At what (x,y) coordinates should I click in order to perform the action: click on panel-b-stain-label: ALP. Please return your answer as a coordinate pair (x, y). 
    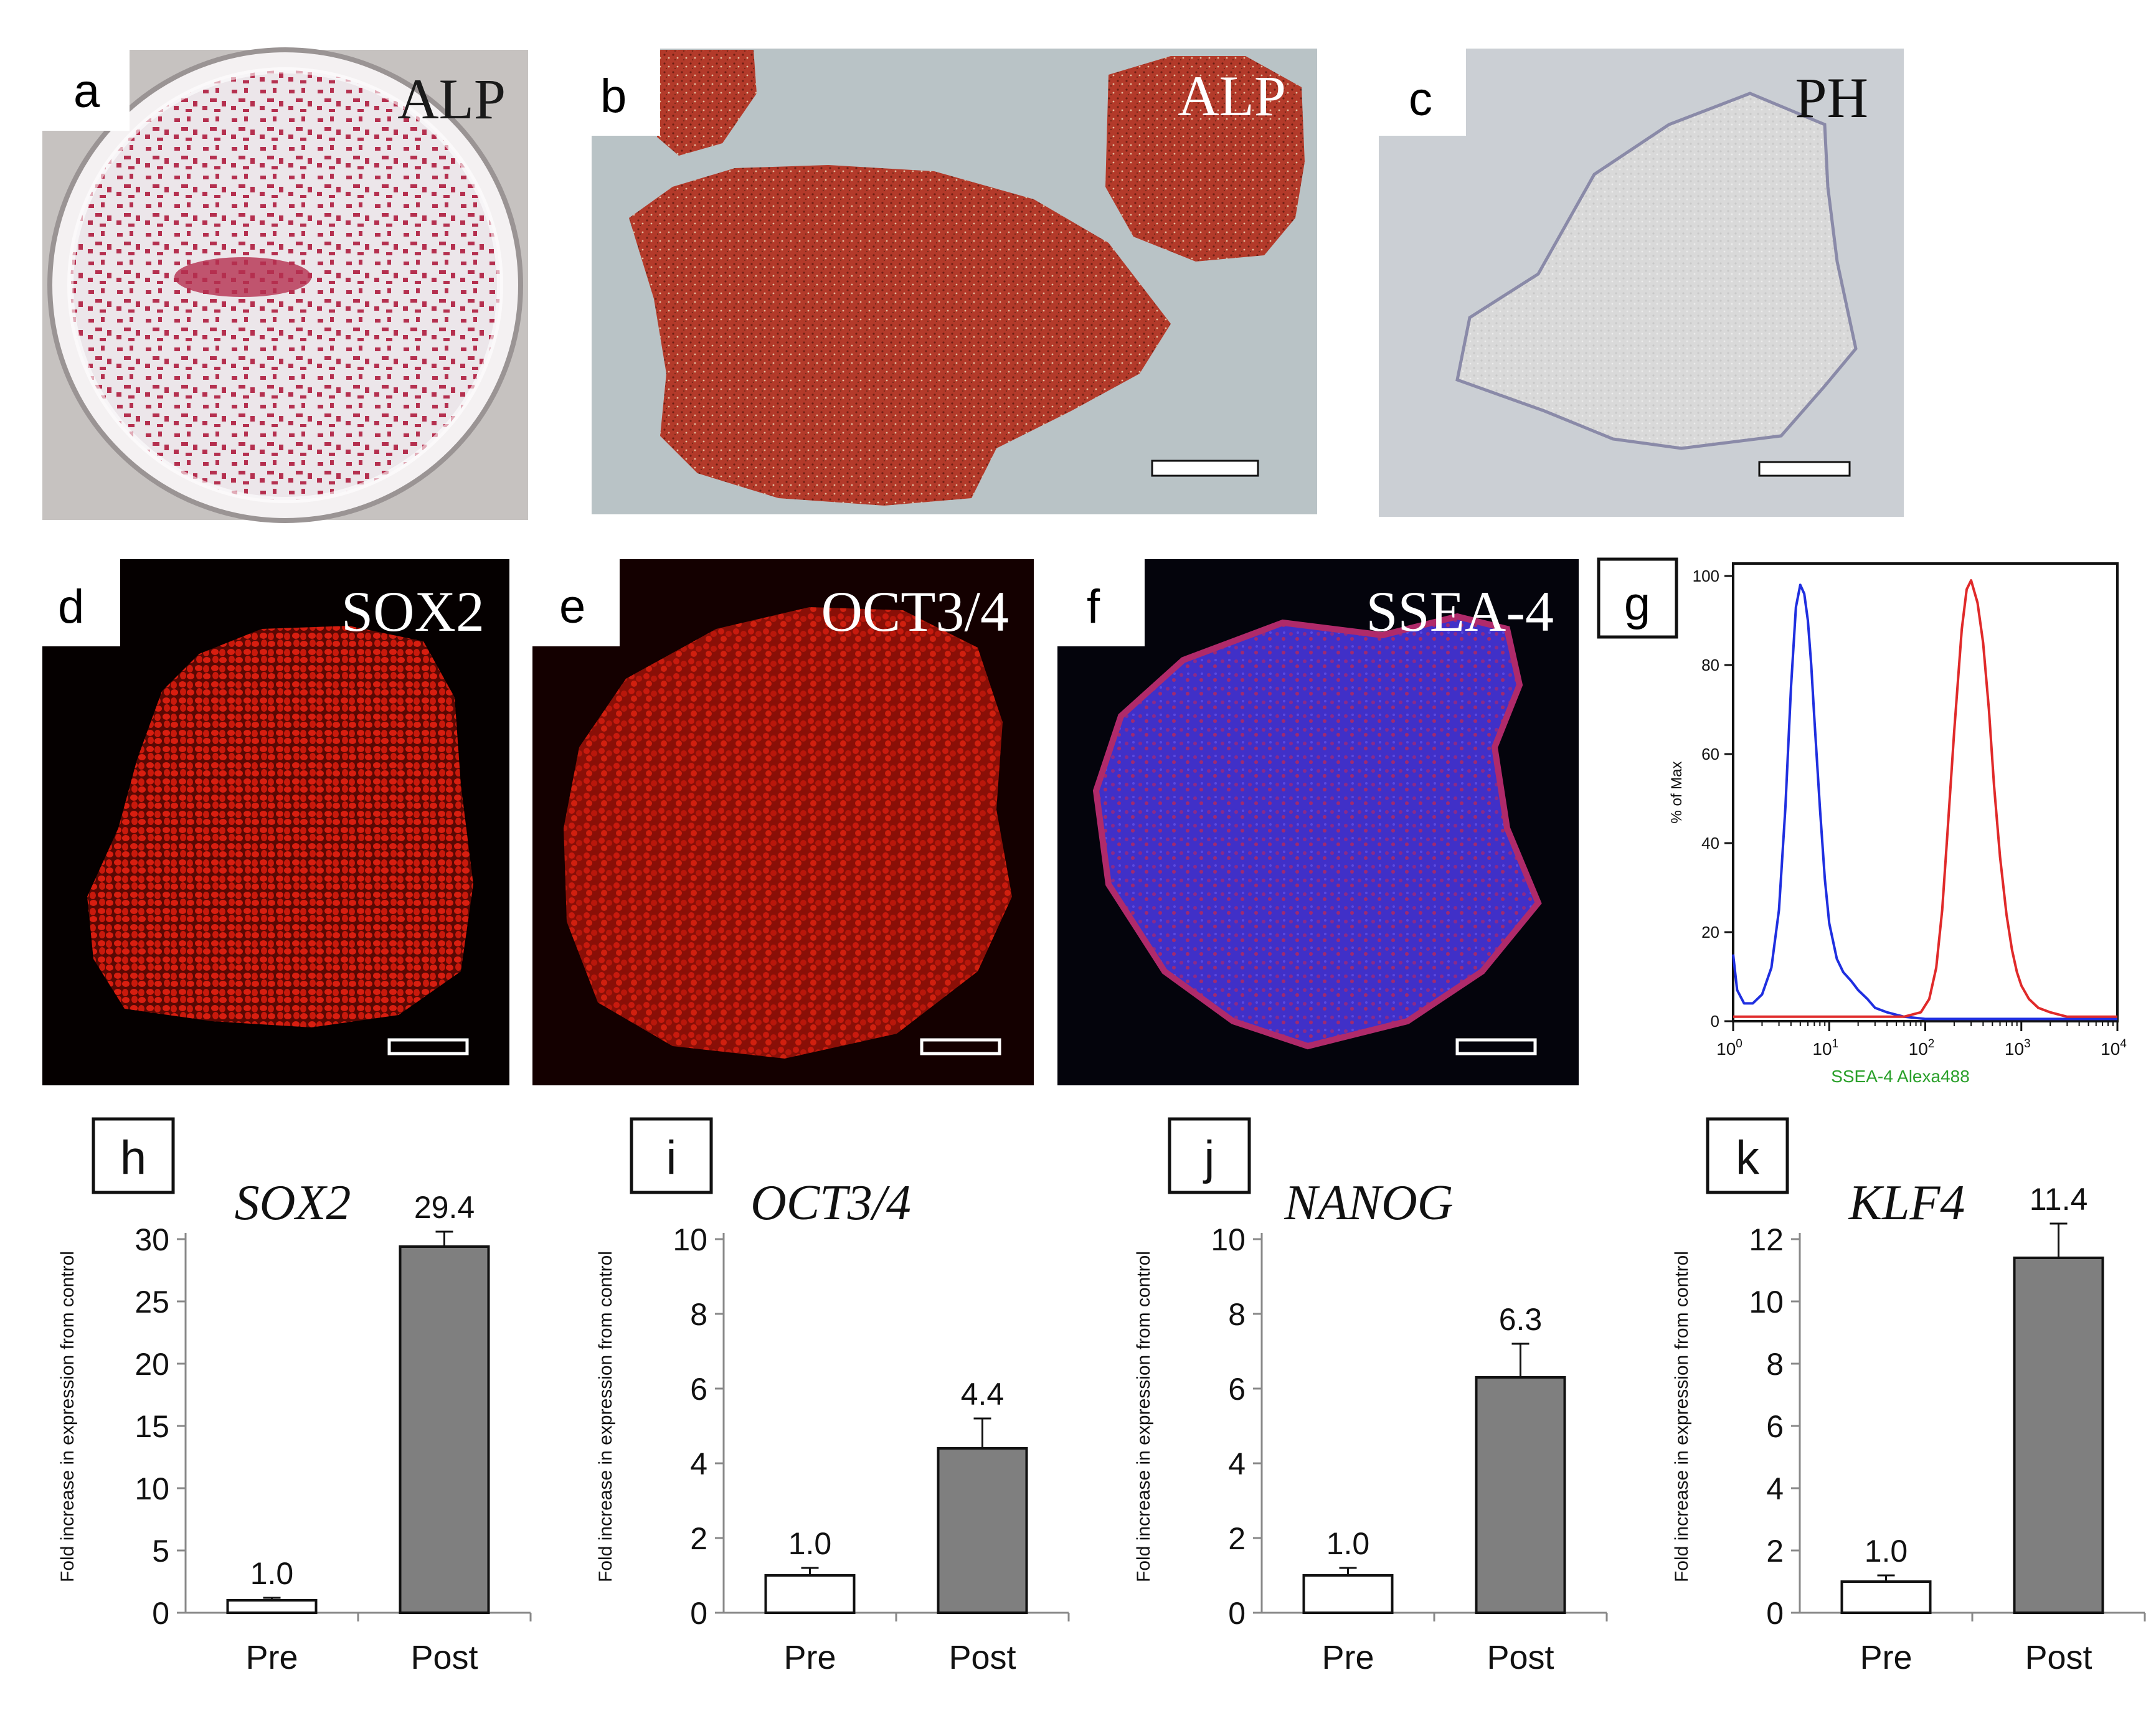
    Looking at the image, I should click on (1232, 96).